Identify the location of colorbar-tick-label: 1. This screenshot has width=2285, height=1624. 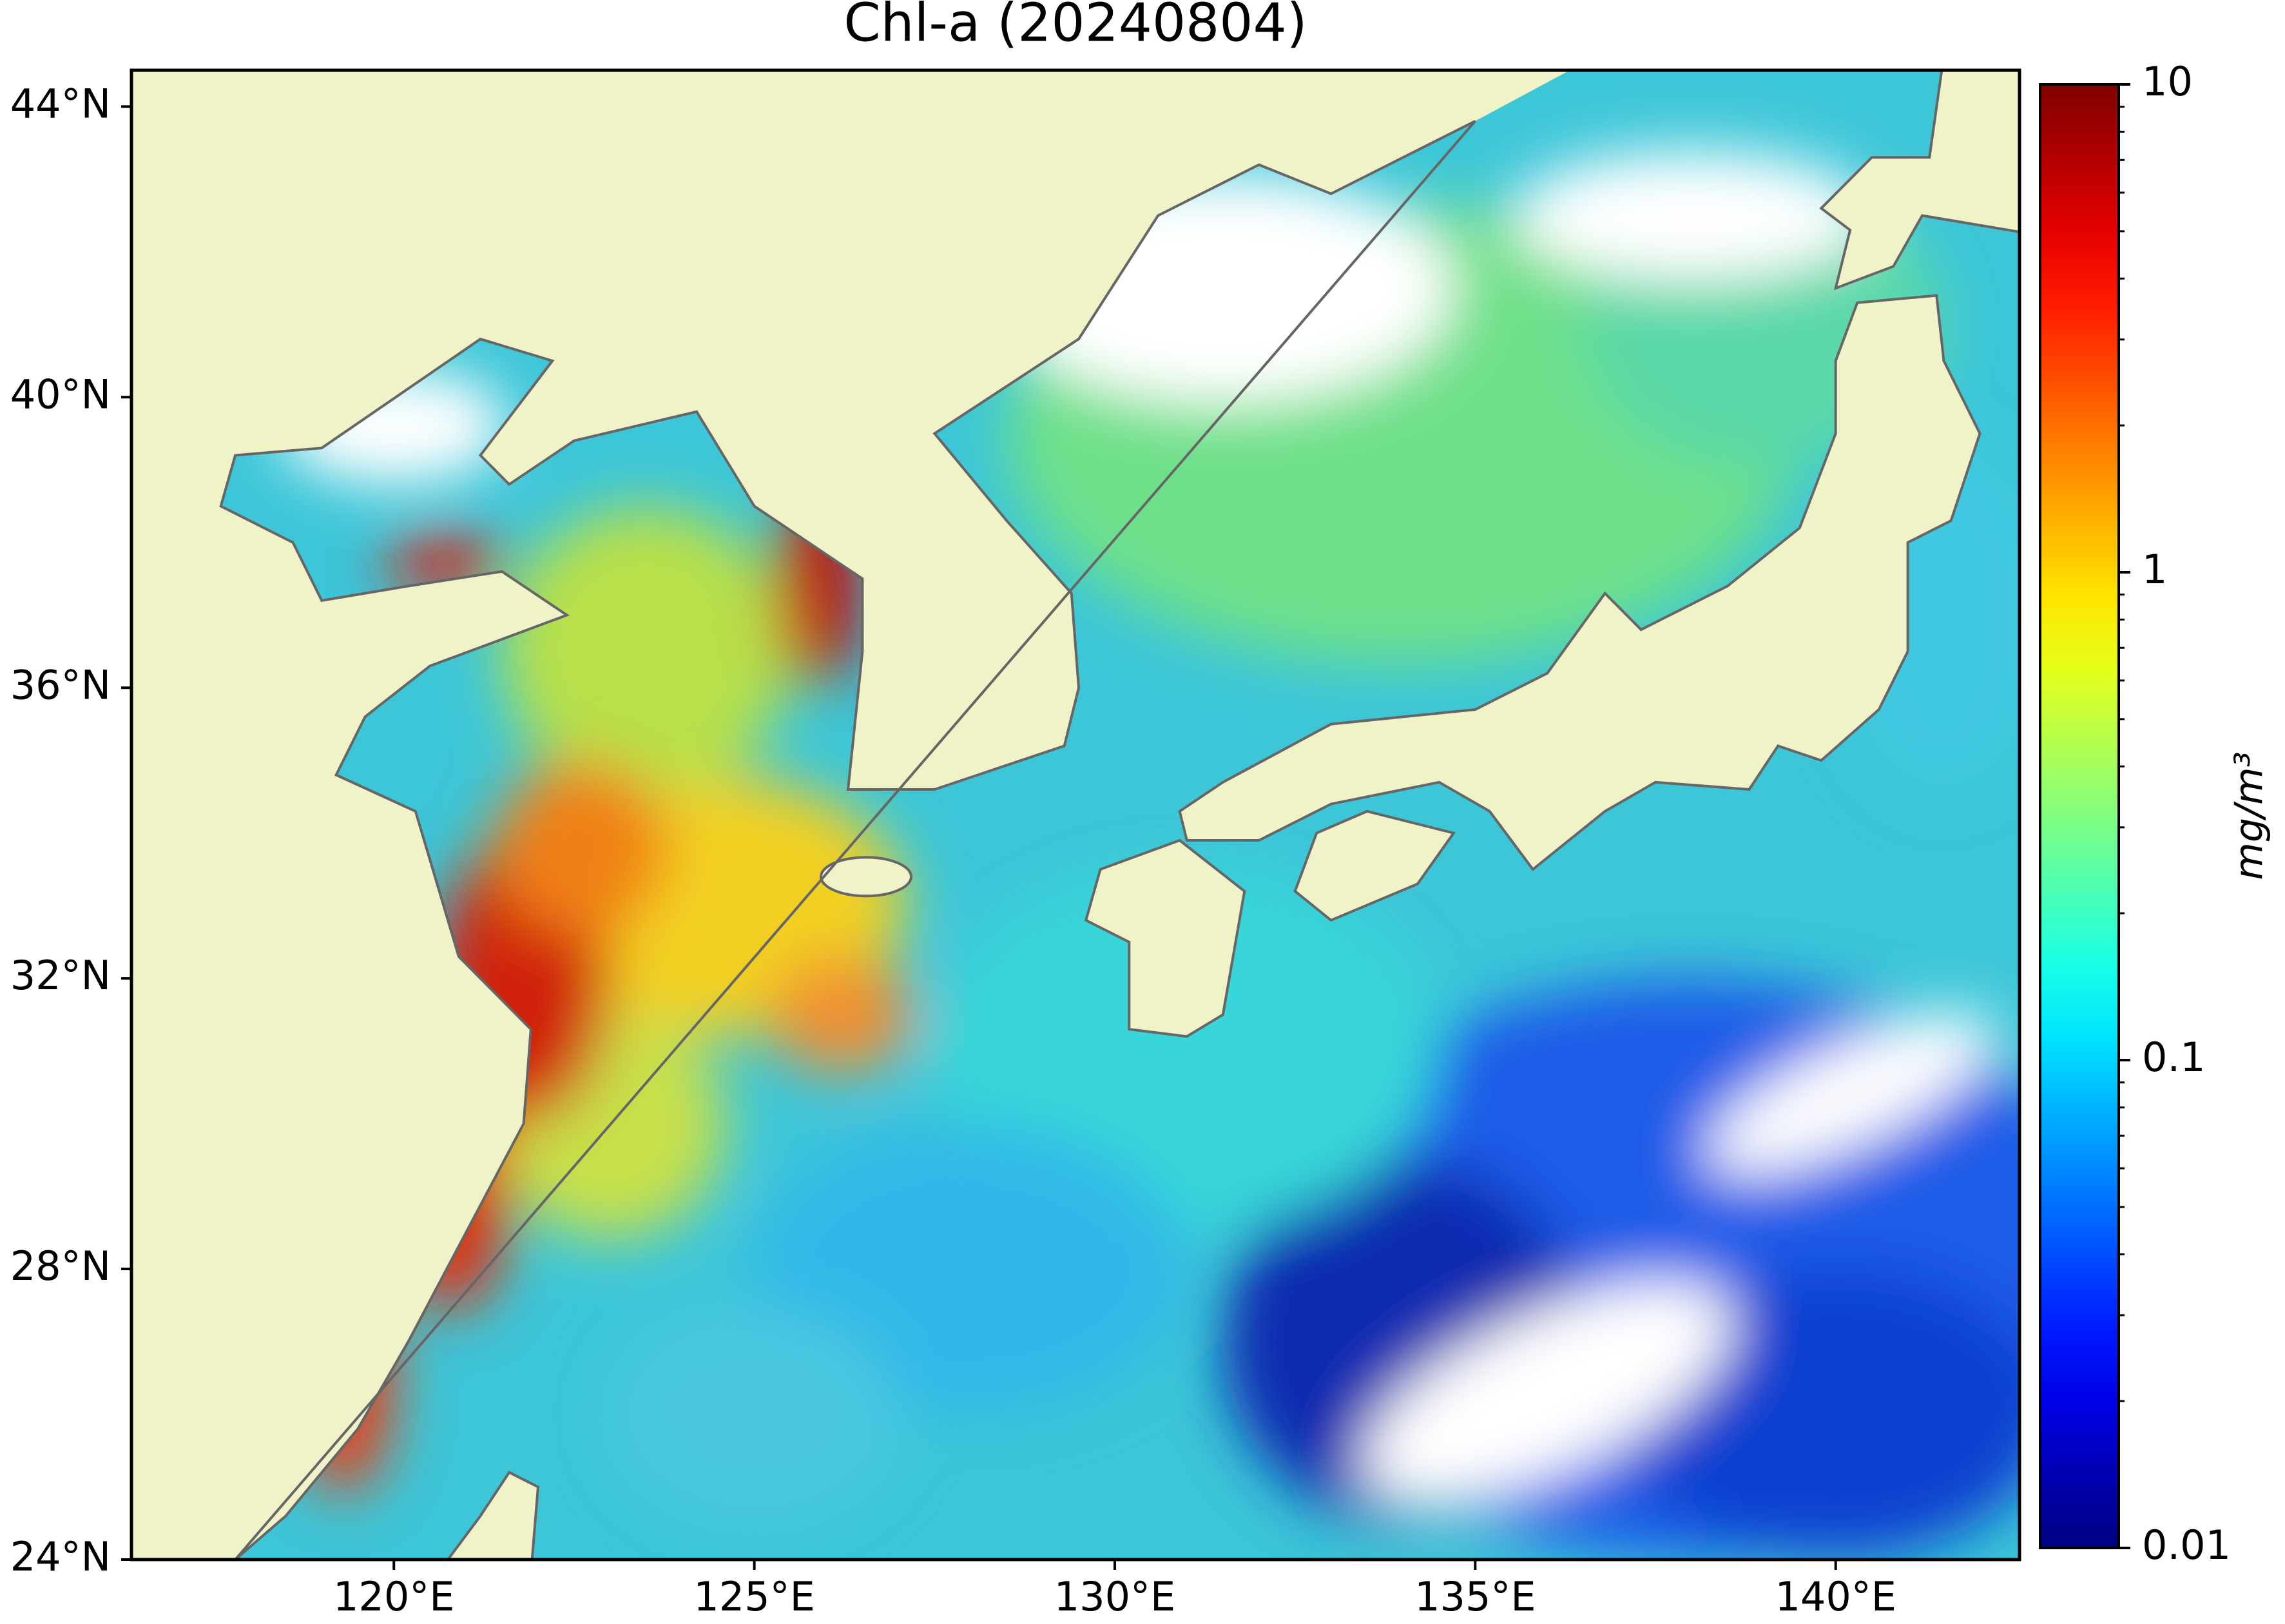
(2154, 570).